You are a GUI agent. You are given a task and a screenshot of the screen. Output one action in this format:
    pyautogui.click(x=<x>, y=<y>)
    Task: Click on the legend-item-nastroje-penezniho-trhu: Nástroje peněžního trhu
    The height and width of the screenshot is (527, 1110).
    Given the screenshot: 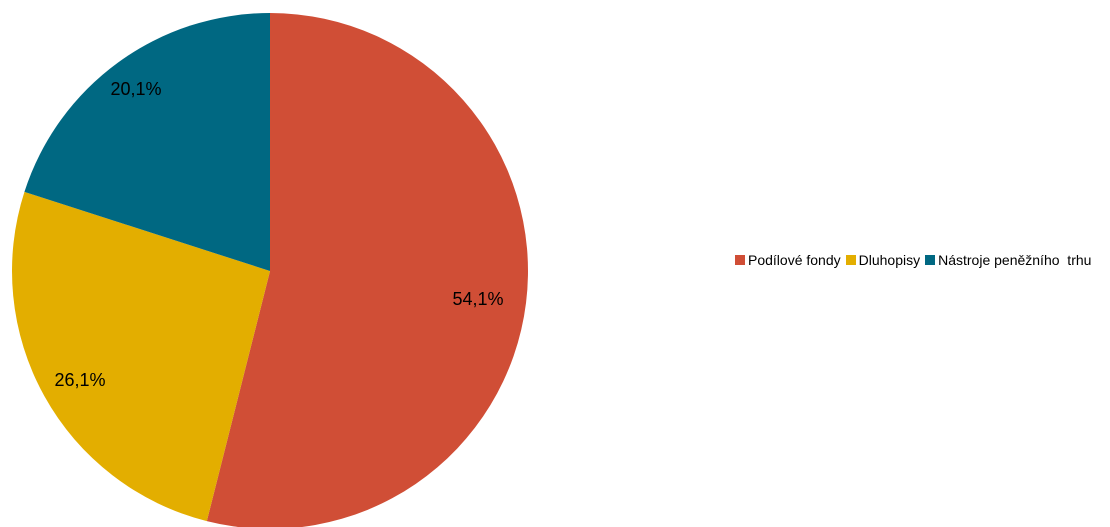 What is the action you would take?
    pyautogui.click(x=1008, y=260)
    